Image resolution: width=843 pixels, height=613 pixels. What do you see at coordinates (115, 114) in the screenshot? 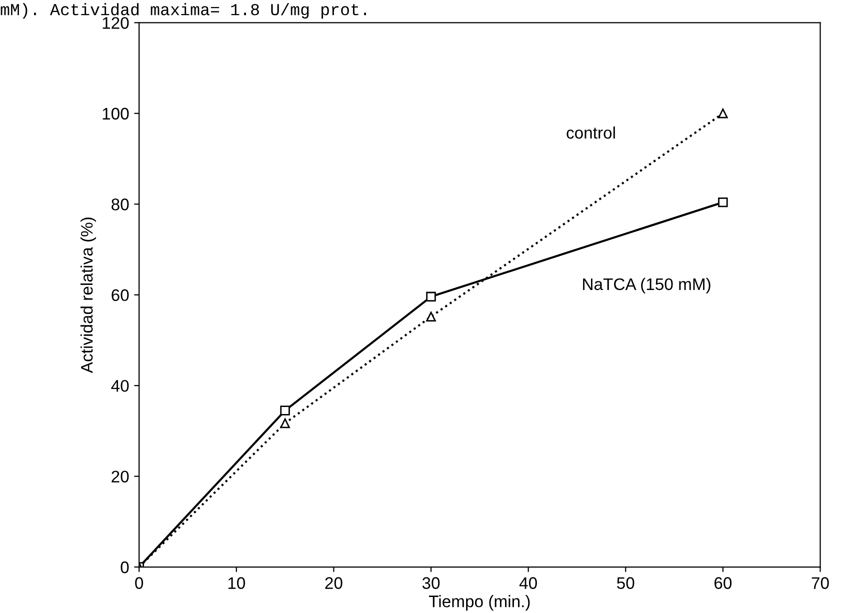
I see `y-tick-label: 100` at bounding box center [115, 114].